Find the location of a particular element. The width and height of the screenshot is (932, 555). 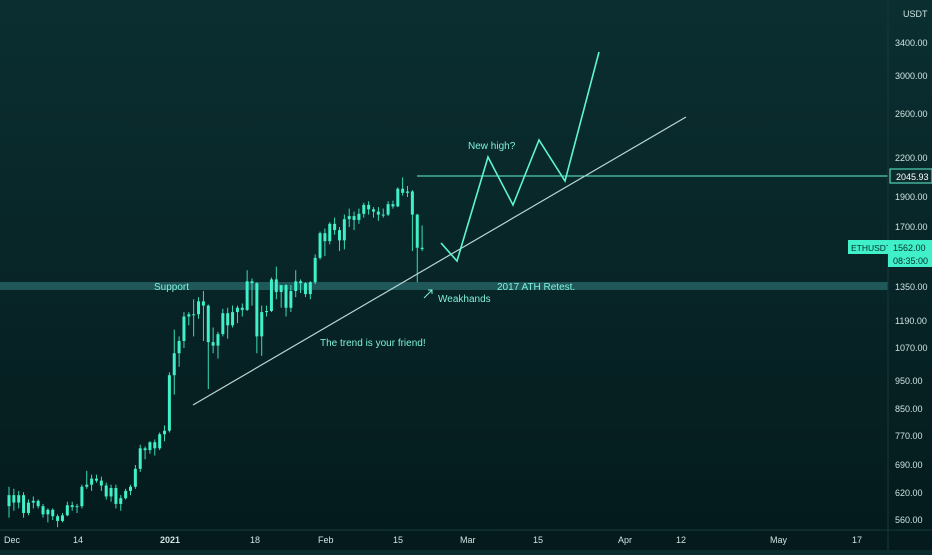

time-label: Mar is located at coordinates (468, 540).